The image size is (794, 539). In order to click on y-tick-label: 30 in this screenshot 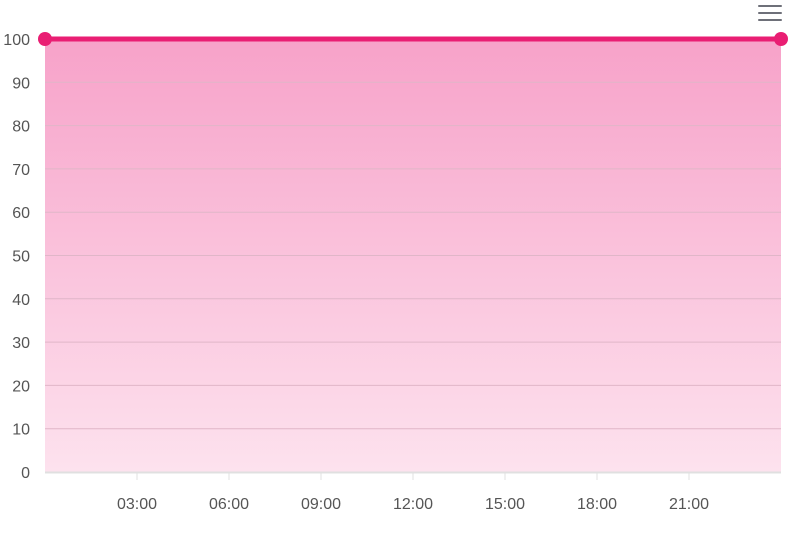, I will do `click(21, 343)`.